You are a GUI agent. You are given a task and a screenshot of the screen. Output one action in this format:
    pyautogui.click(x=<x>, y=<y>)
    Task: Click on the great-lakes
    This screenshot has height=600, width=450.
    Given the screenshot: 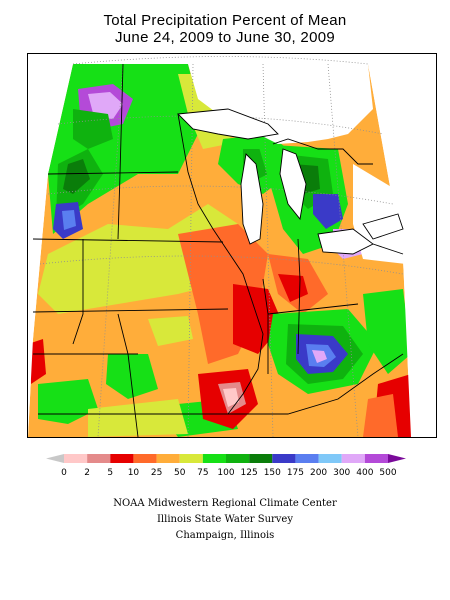 What is the action you would take?
    pyautogui.click(x=290, y=181)
    